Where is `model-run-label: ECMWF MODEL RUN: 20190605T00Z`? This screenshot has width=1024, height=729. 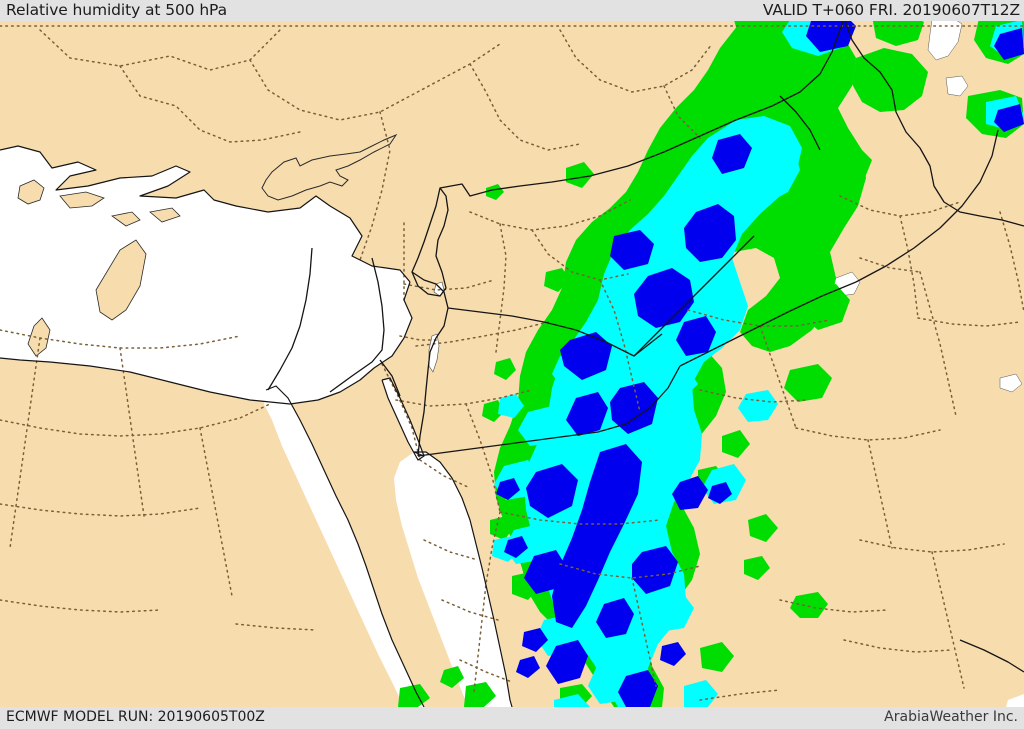 model-run-label: ECMWF MODEL RUN: 20190605T00Z is located at coordinates (135, 717).